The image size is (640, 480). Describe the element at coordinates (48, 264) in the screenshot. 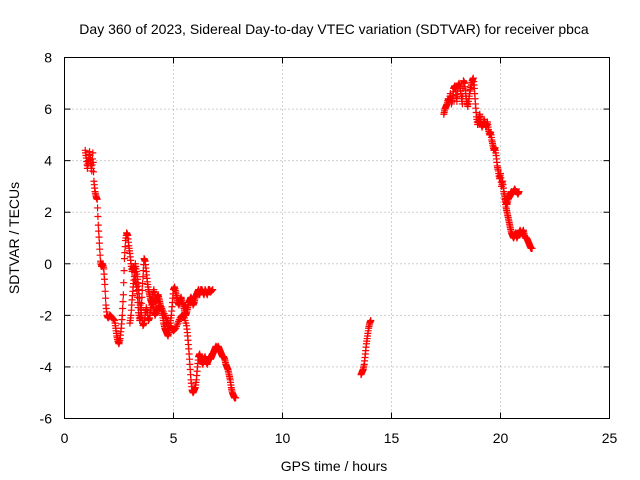

I see `y-tick-label: 0` at that location.